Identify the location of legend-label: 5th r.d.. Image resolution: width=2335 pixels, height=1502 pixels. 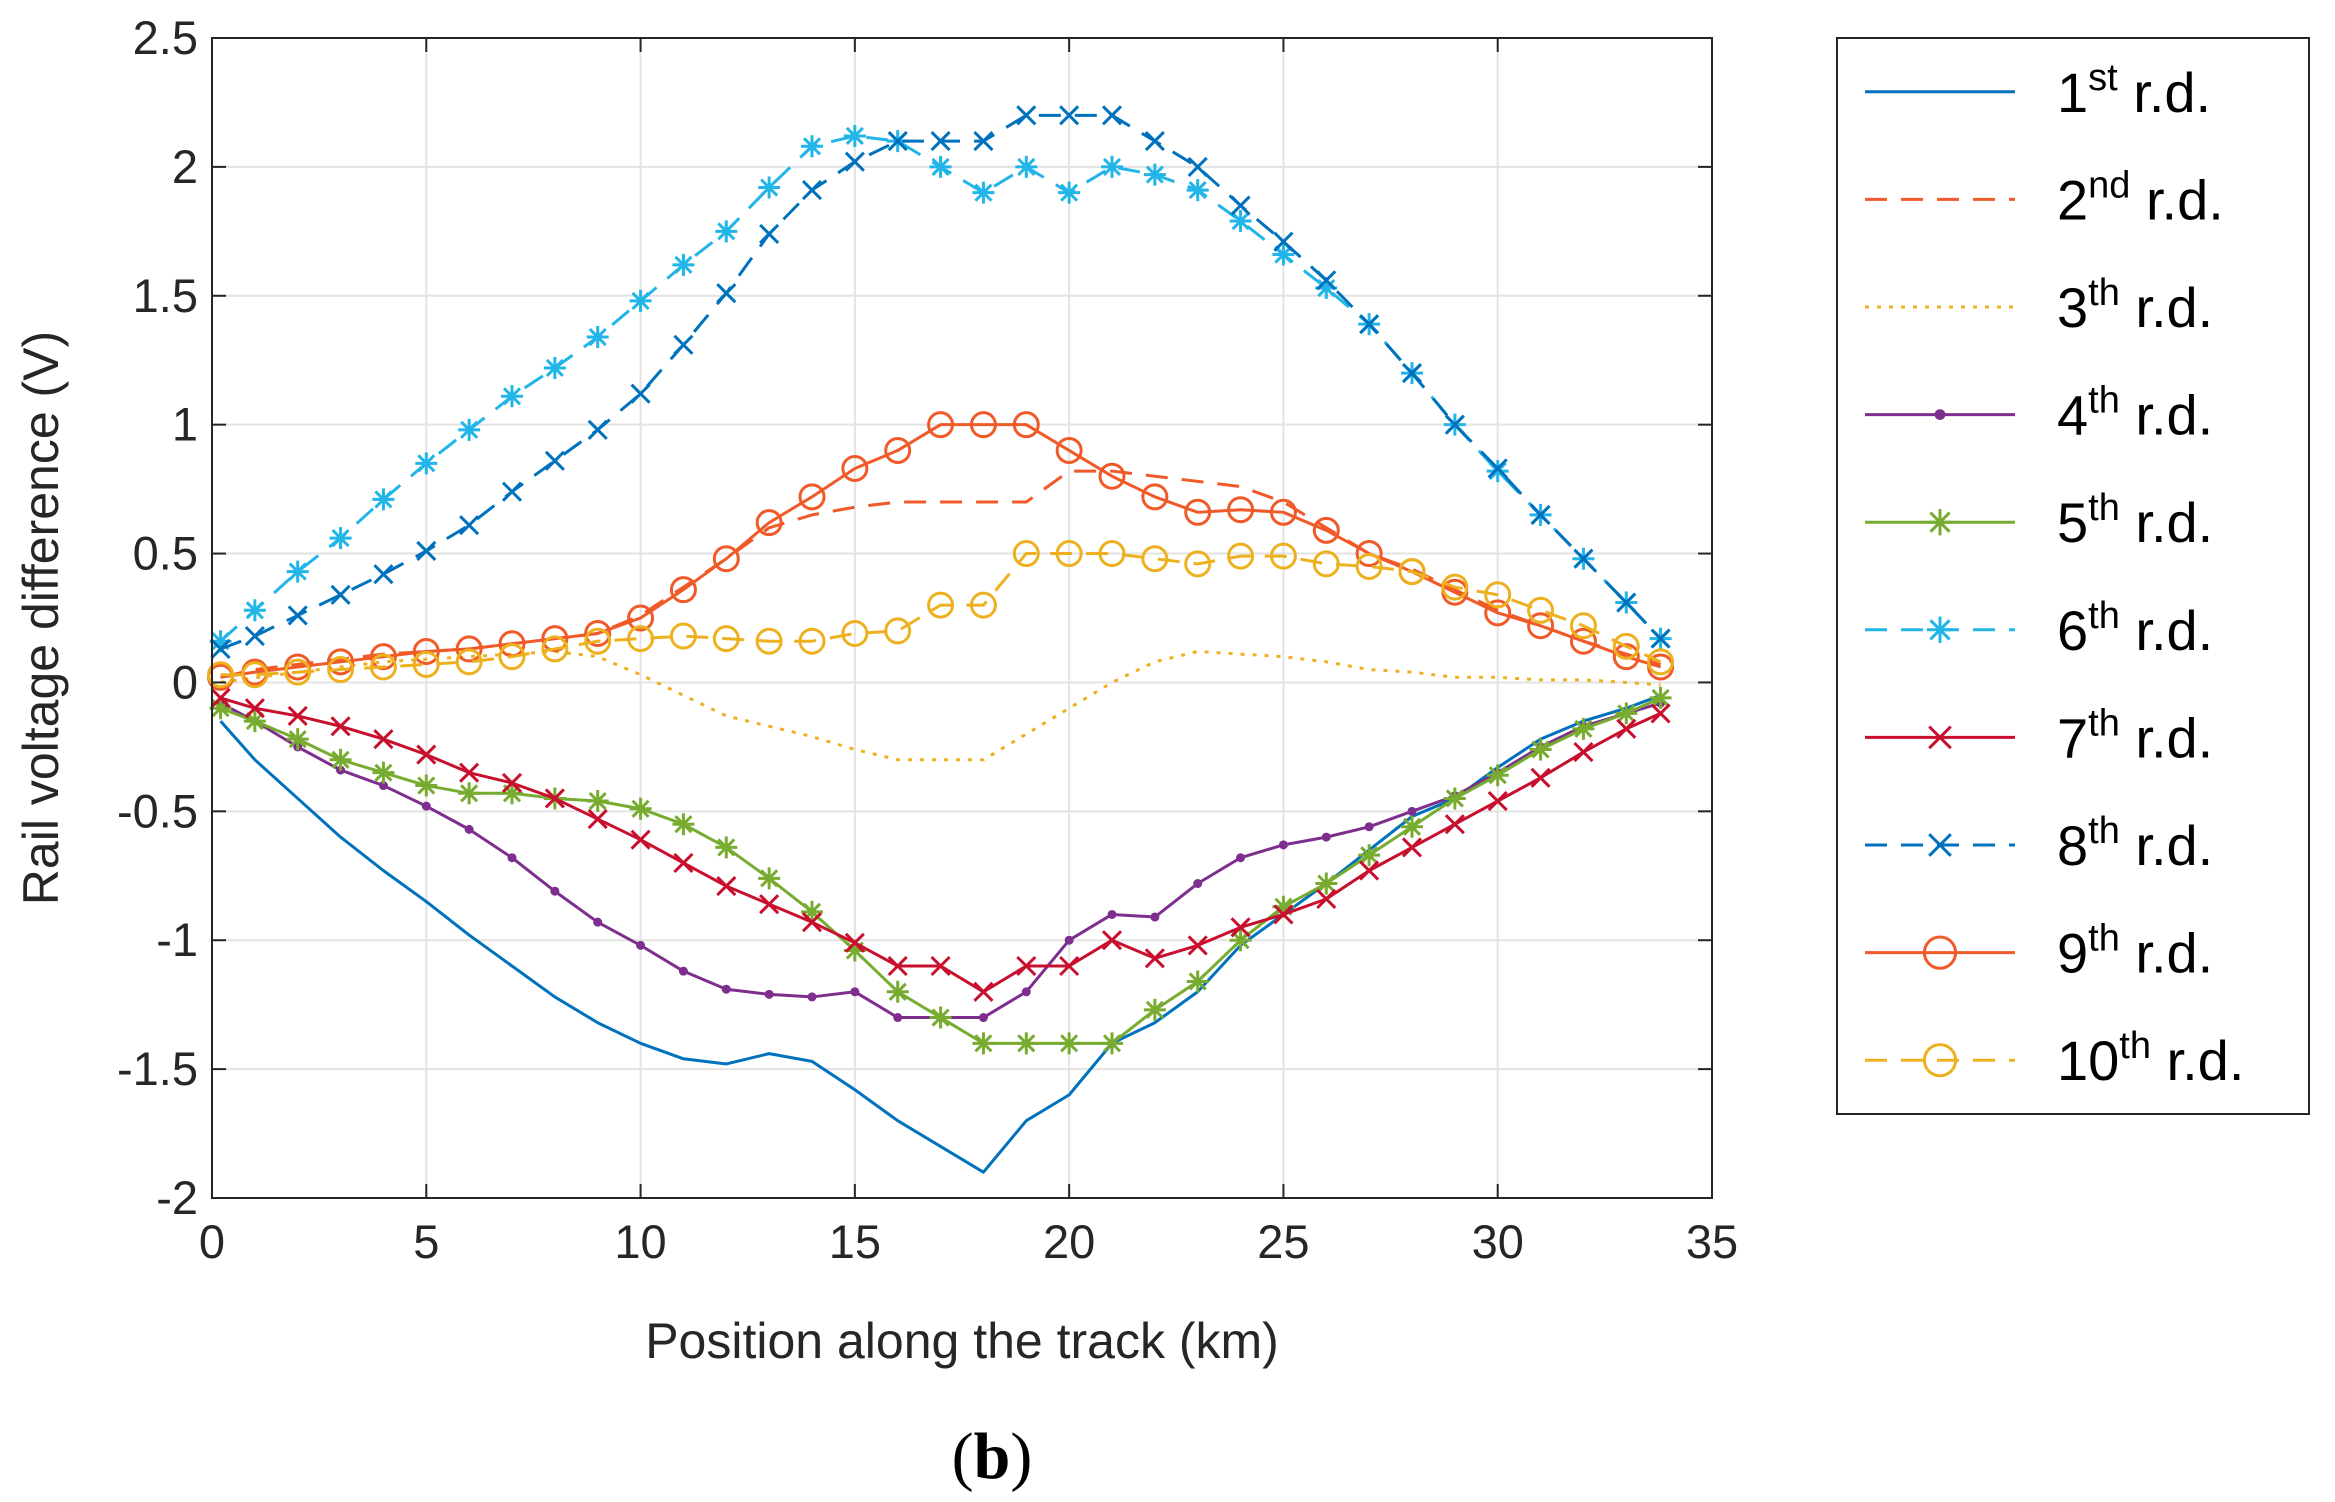
(2135, 520).